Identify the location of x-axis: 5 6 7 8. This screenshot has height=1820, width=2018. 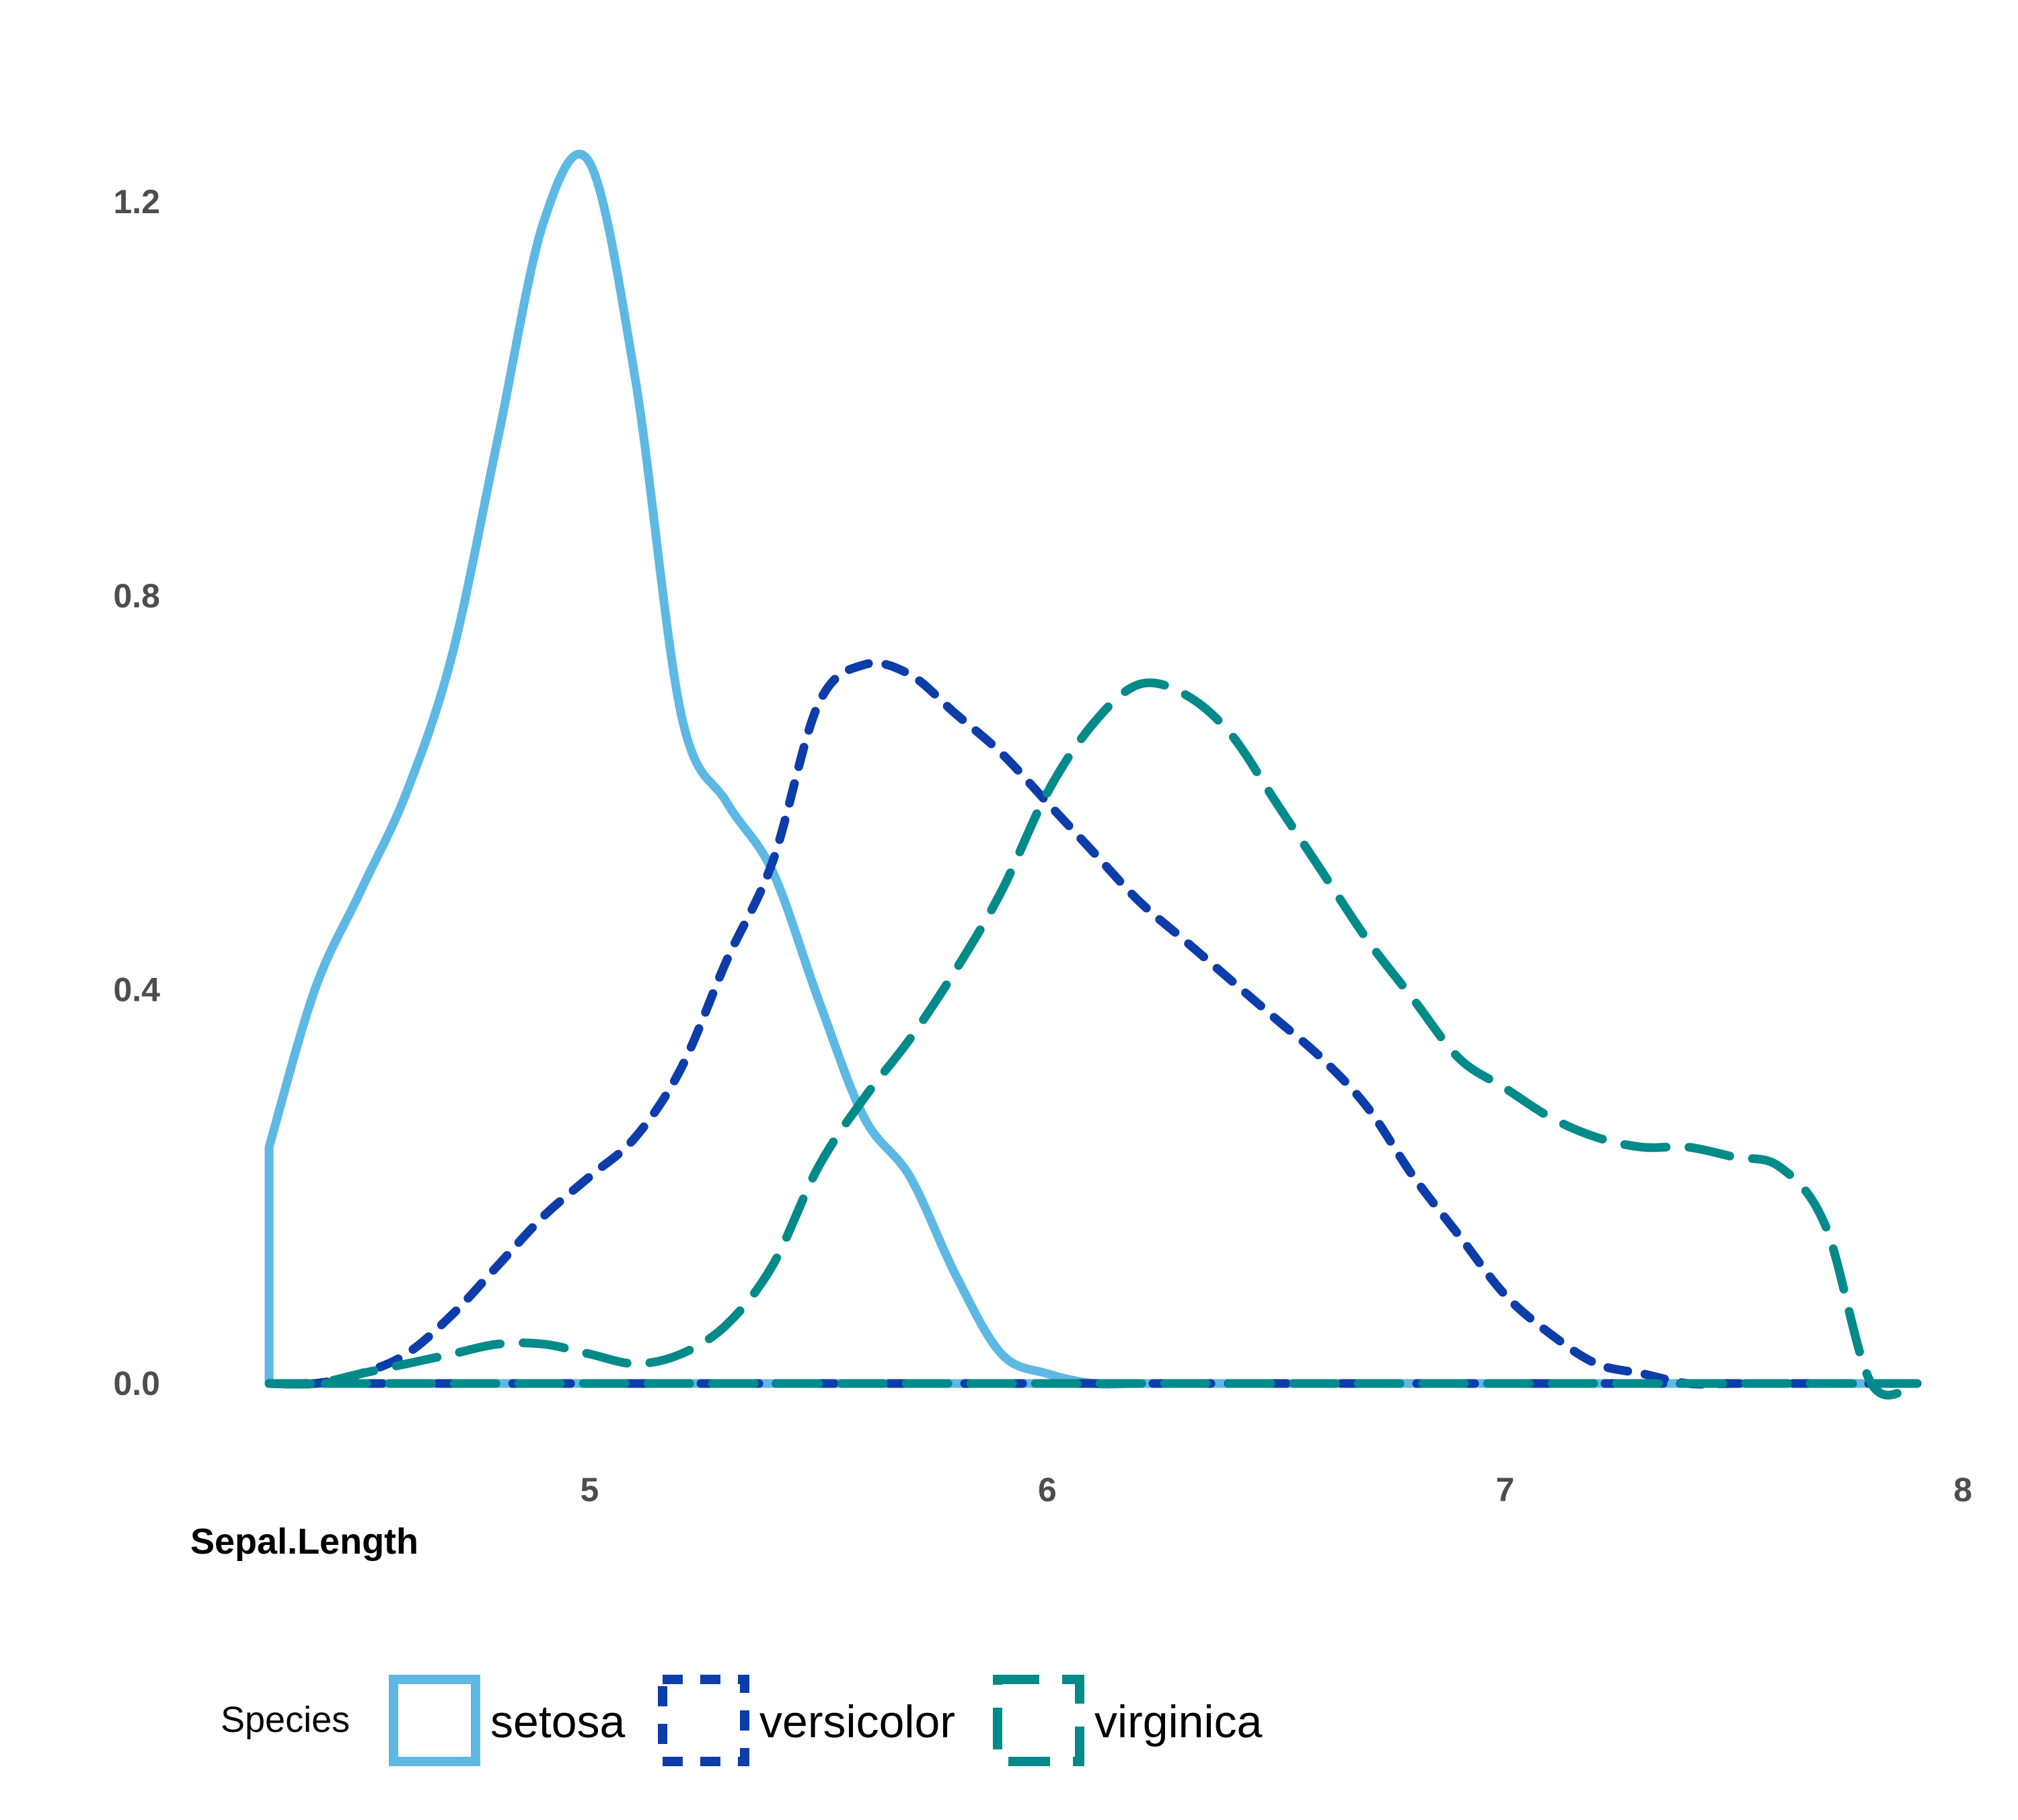
(1276, 1490).